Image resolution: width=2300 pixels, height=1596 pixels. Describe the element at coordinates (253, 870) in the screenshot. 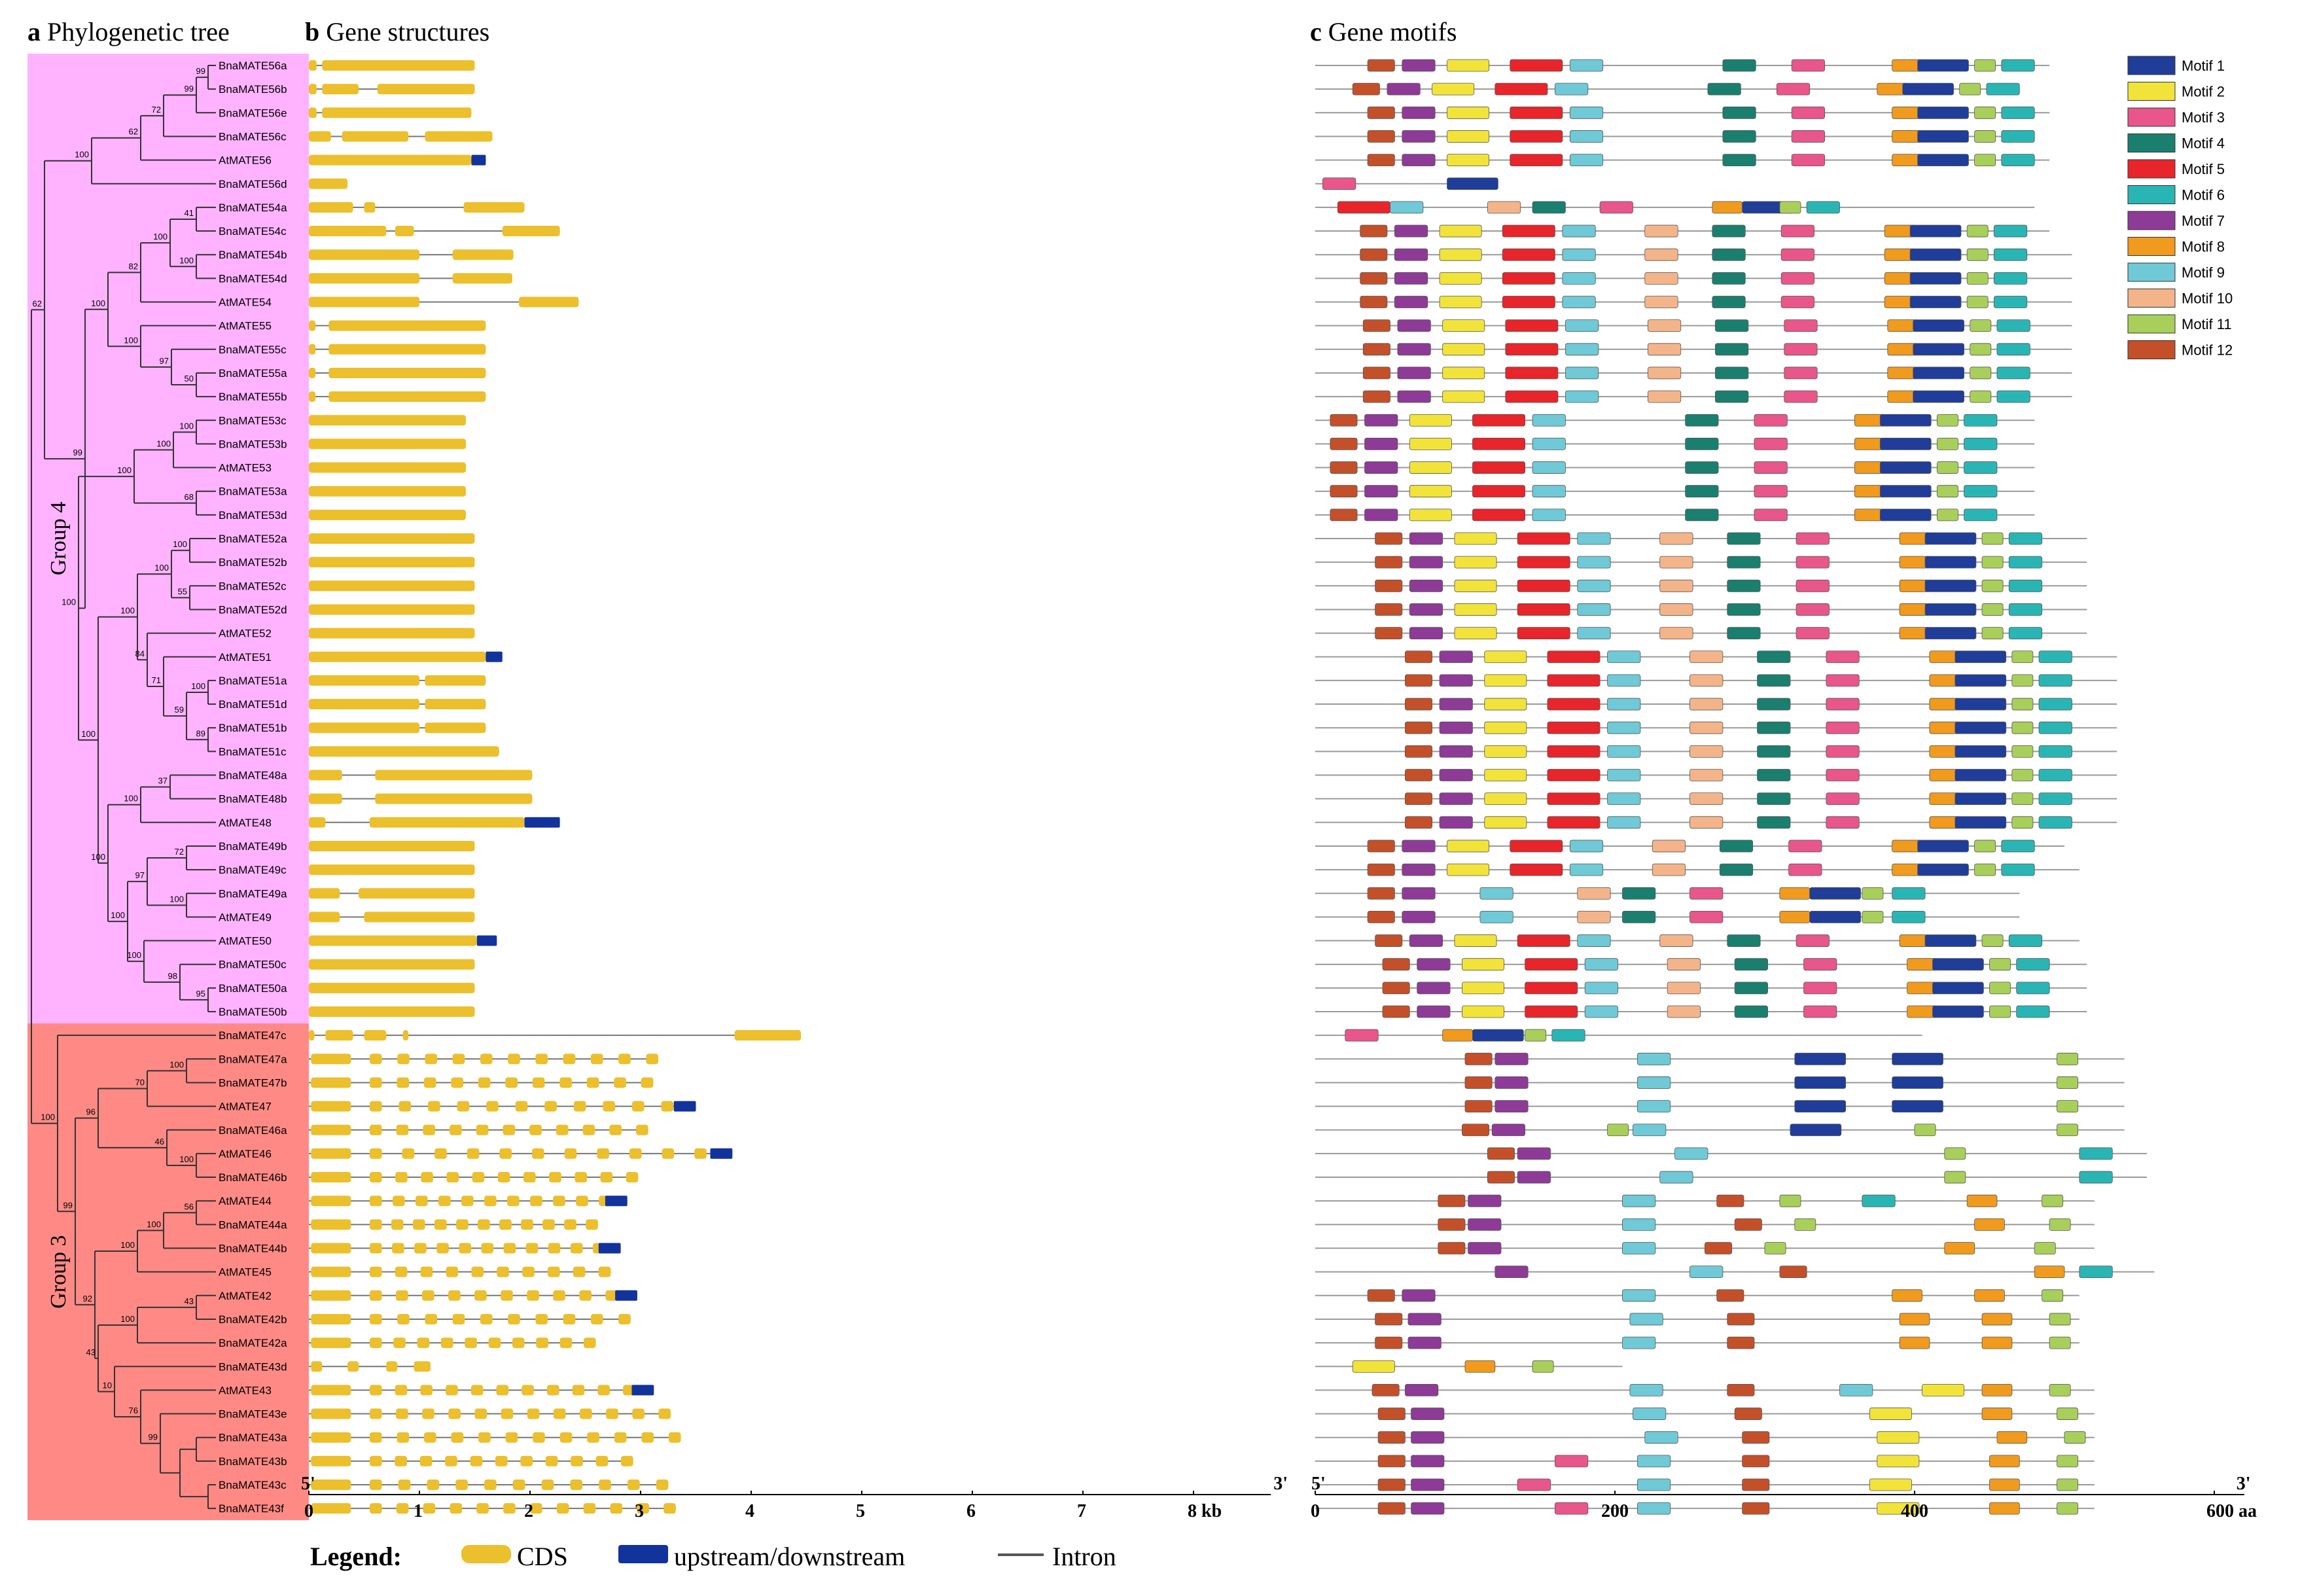

I see `gene-label: BnaMATE49c` at that location.